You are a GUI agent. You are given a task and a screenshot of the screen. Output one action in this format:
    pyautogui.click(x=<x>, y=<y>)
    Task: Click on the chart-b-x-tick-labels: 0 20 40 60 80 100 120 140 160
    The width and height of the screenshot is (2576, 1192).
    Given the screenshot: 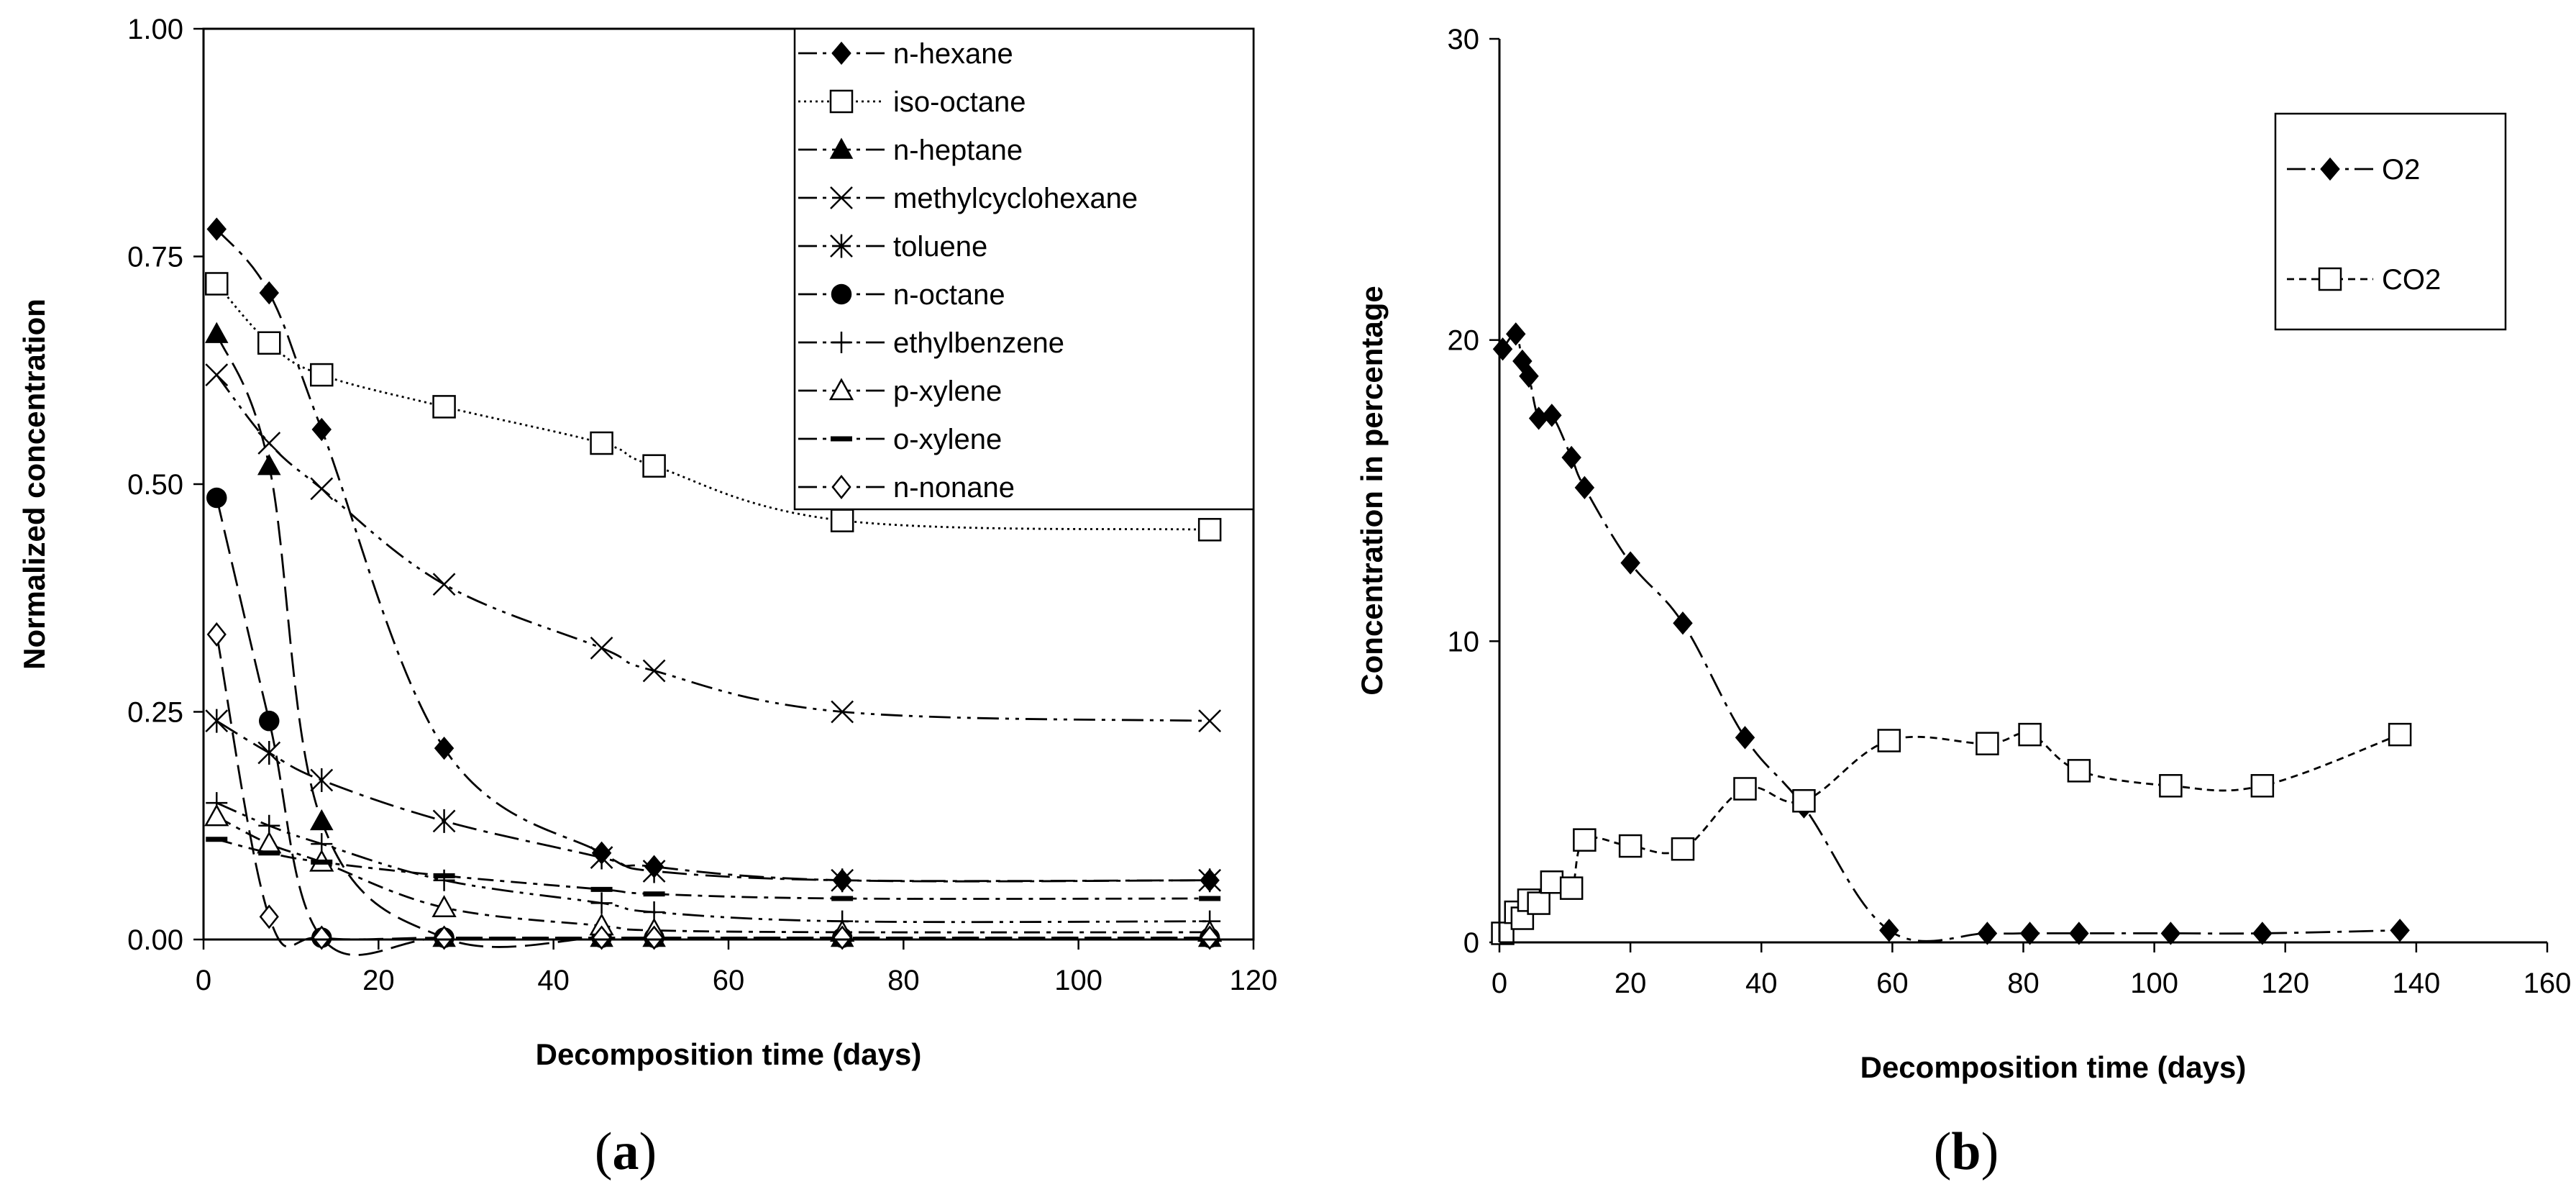 What is the action you would take?
    pyautogui.click(x=2032, y=983)
    